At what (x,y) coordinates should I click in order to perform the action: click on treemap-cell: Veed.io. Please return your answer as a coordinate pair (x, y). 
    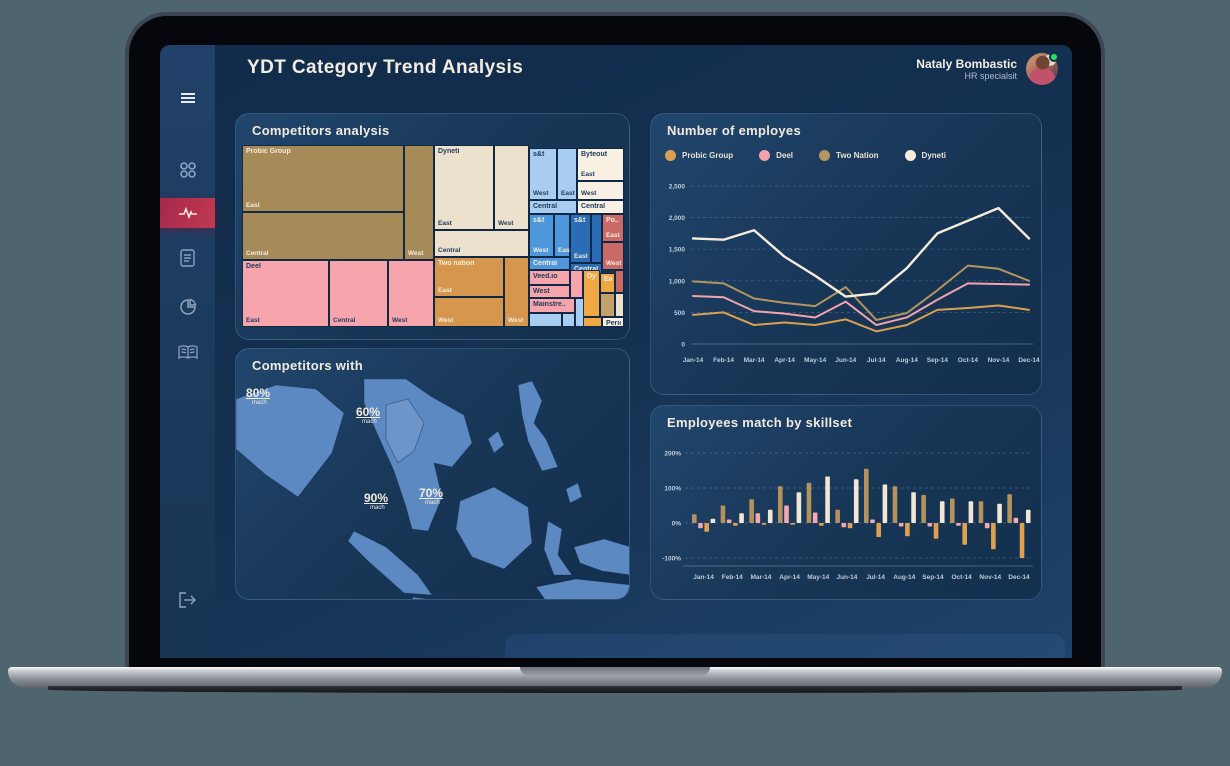
    Looking at the image, I should click on (549, 277).